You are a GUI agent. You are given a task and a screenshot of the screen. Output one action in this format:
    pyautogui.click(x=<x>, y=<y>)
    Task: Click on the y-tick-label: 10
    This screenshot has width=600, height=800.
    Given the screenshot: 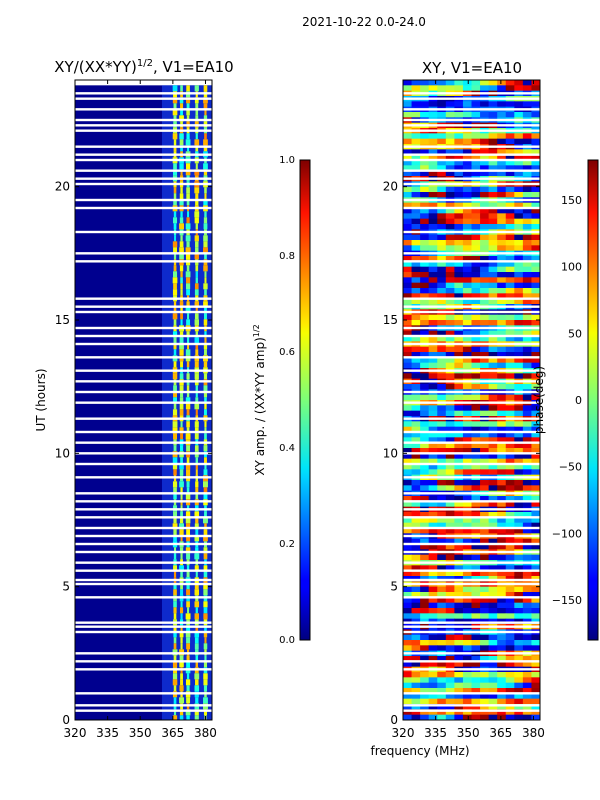 What is the action you would take?
    pyautogui.click(x=390, y=453)
    